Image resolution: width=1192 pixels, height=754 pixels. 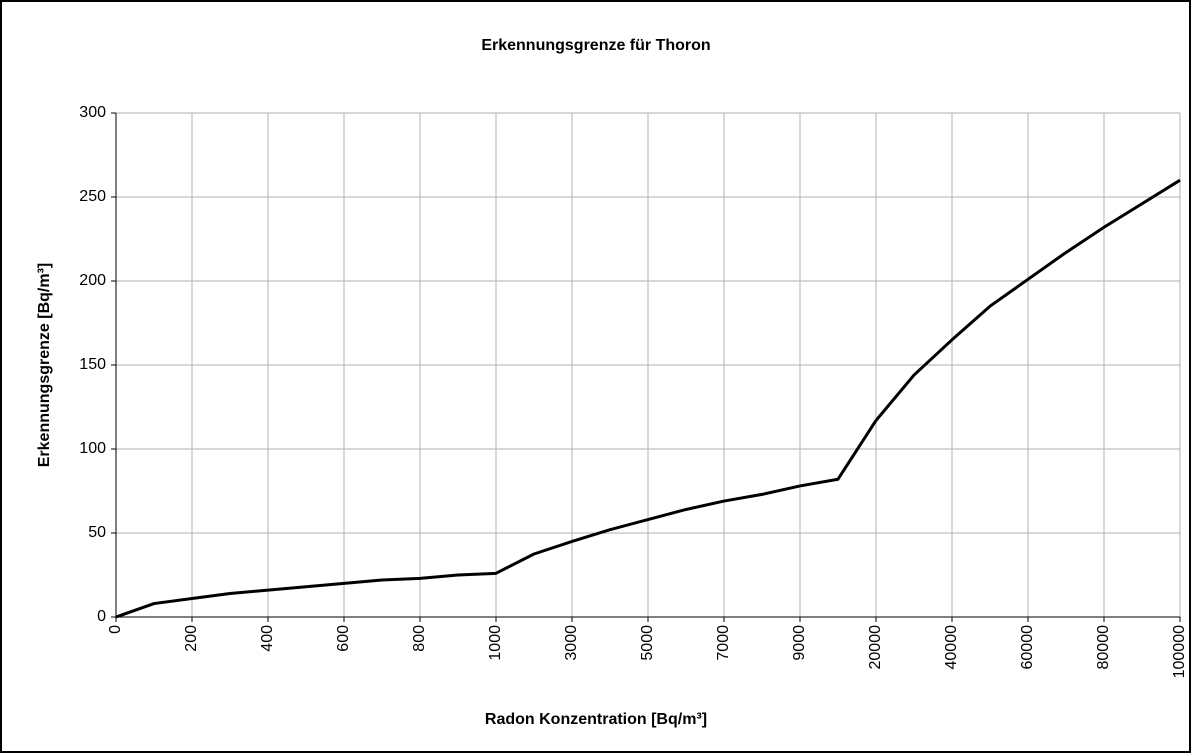 What do you see at coordinates (1103, 647) in the screenshot?
I see `x-tick-label: 80000` at bounding box center [1103, 647].